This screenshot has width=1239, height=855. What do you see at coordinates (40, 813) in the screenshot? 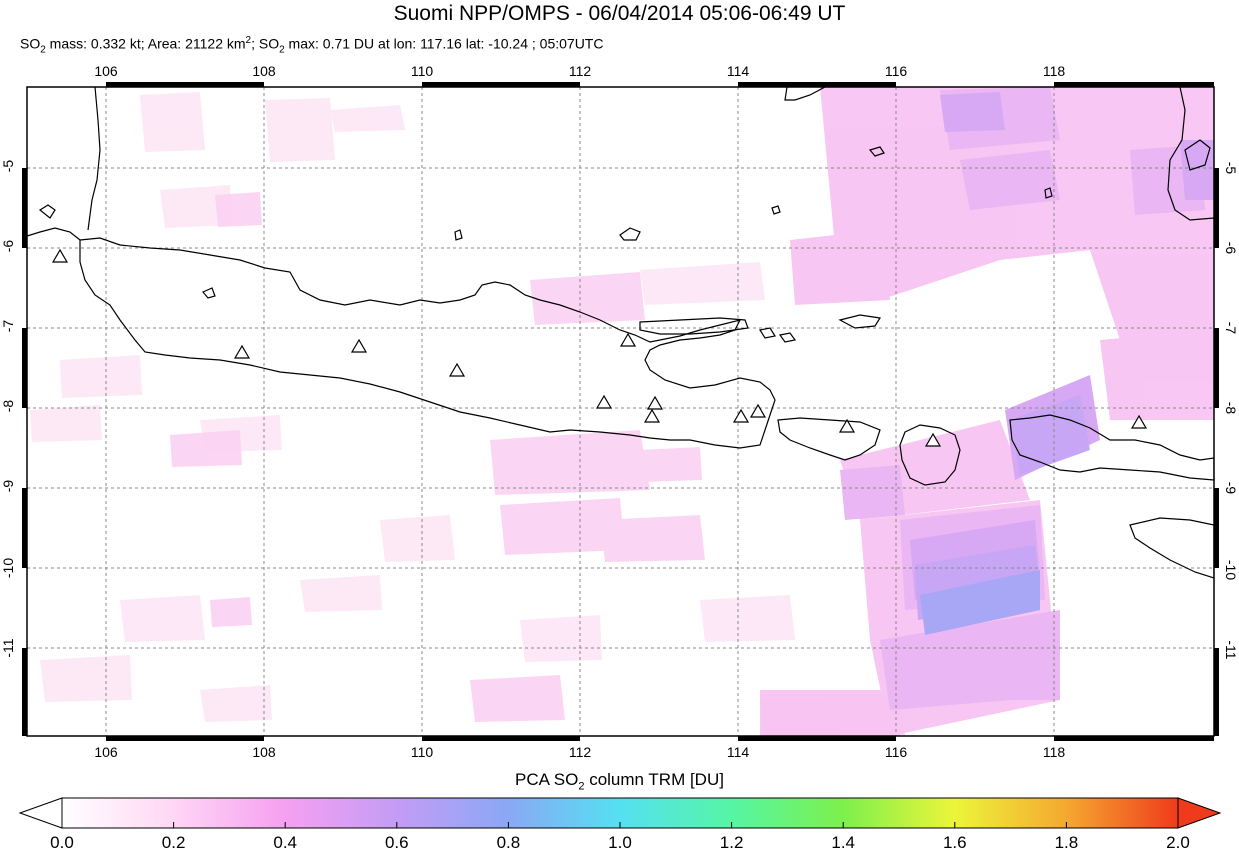
I see `colorbar-min-arrow` at bounding box center [40, 813].